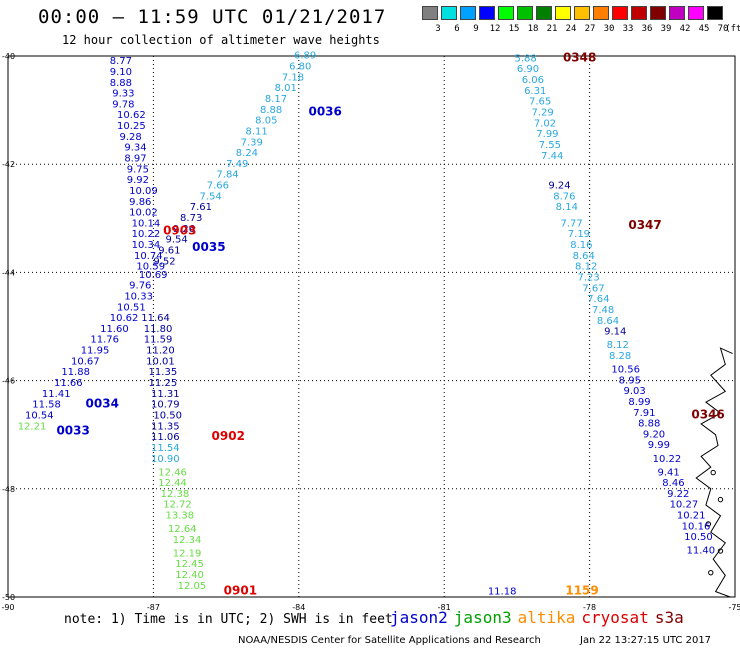  What do you see at coordinates (546, 617) in the screenshot?
I see `satellite-name: altika` at bounding box center [546, 617].